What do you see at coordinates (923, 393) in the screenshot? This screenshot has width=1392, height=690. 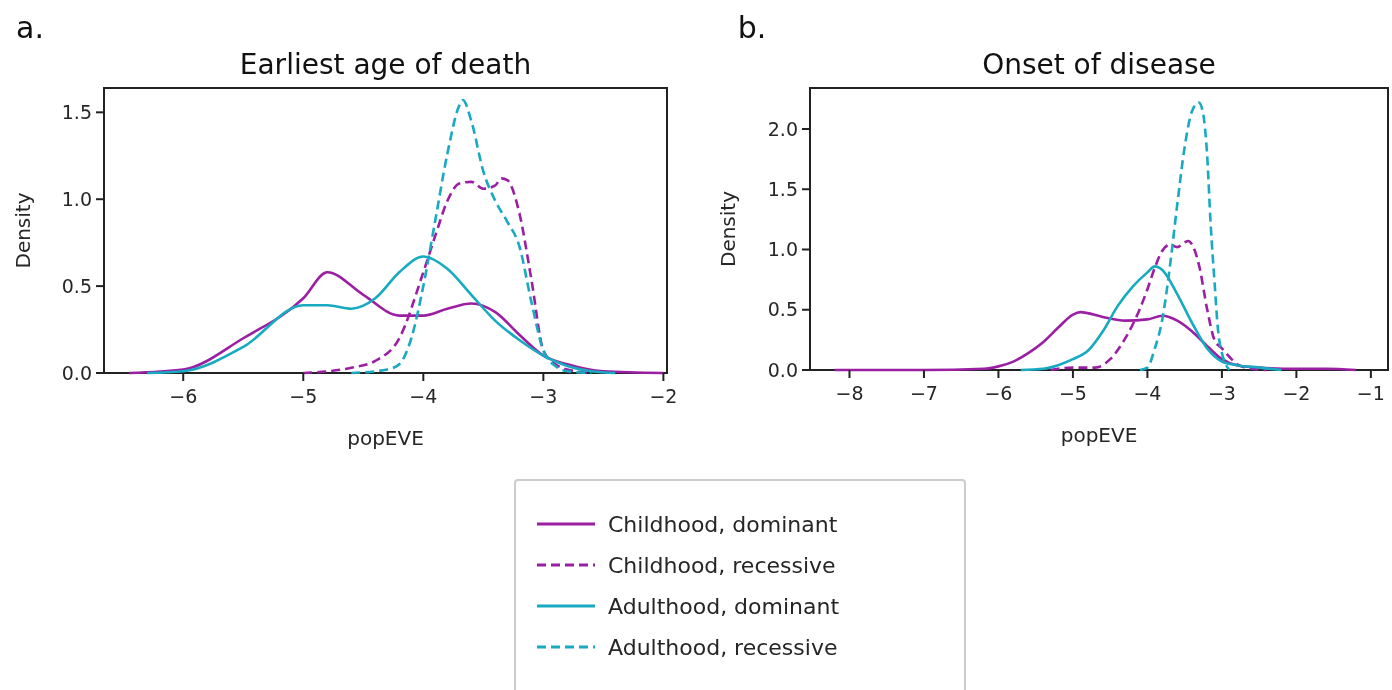 I see `x-tick-label: −7` at bounding box center [923, 393].